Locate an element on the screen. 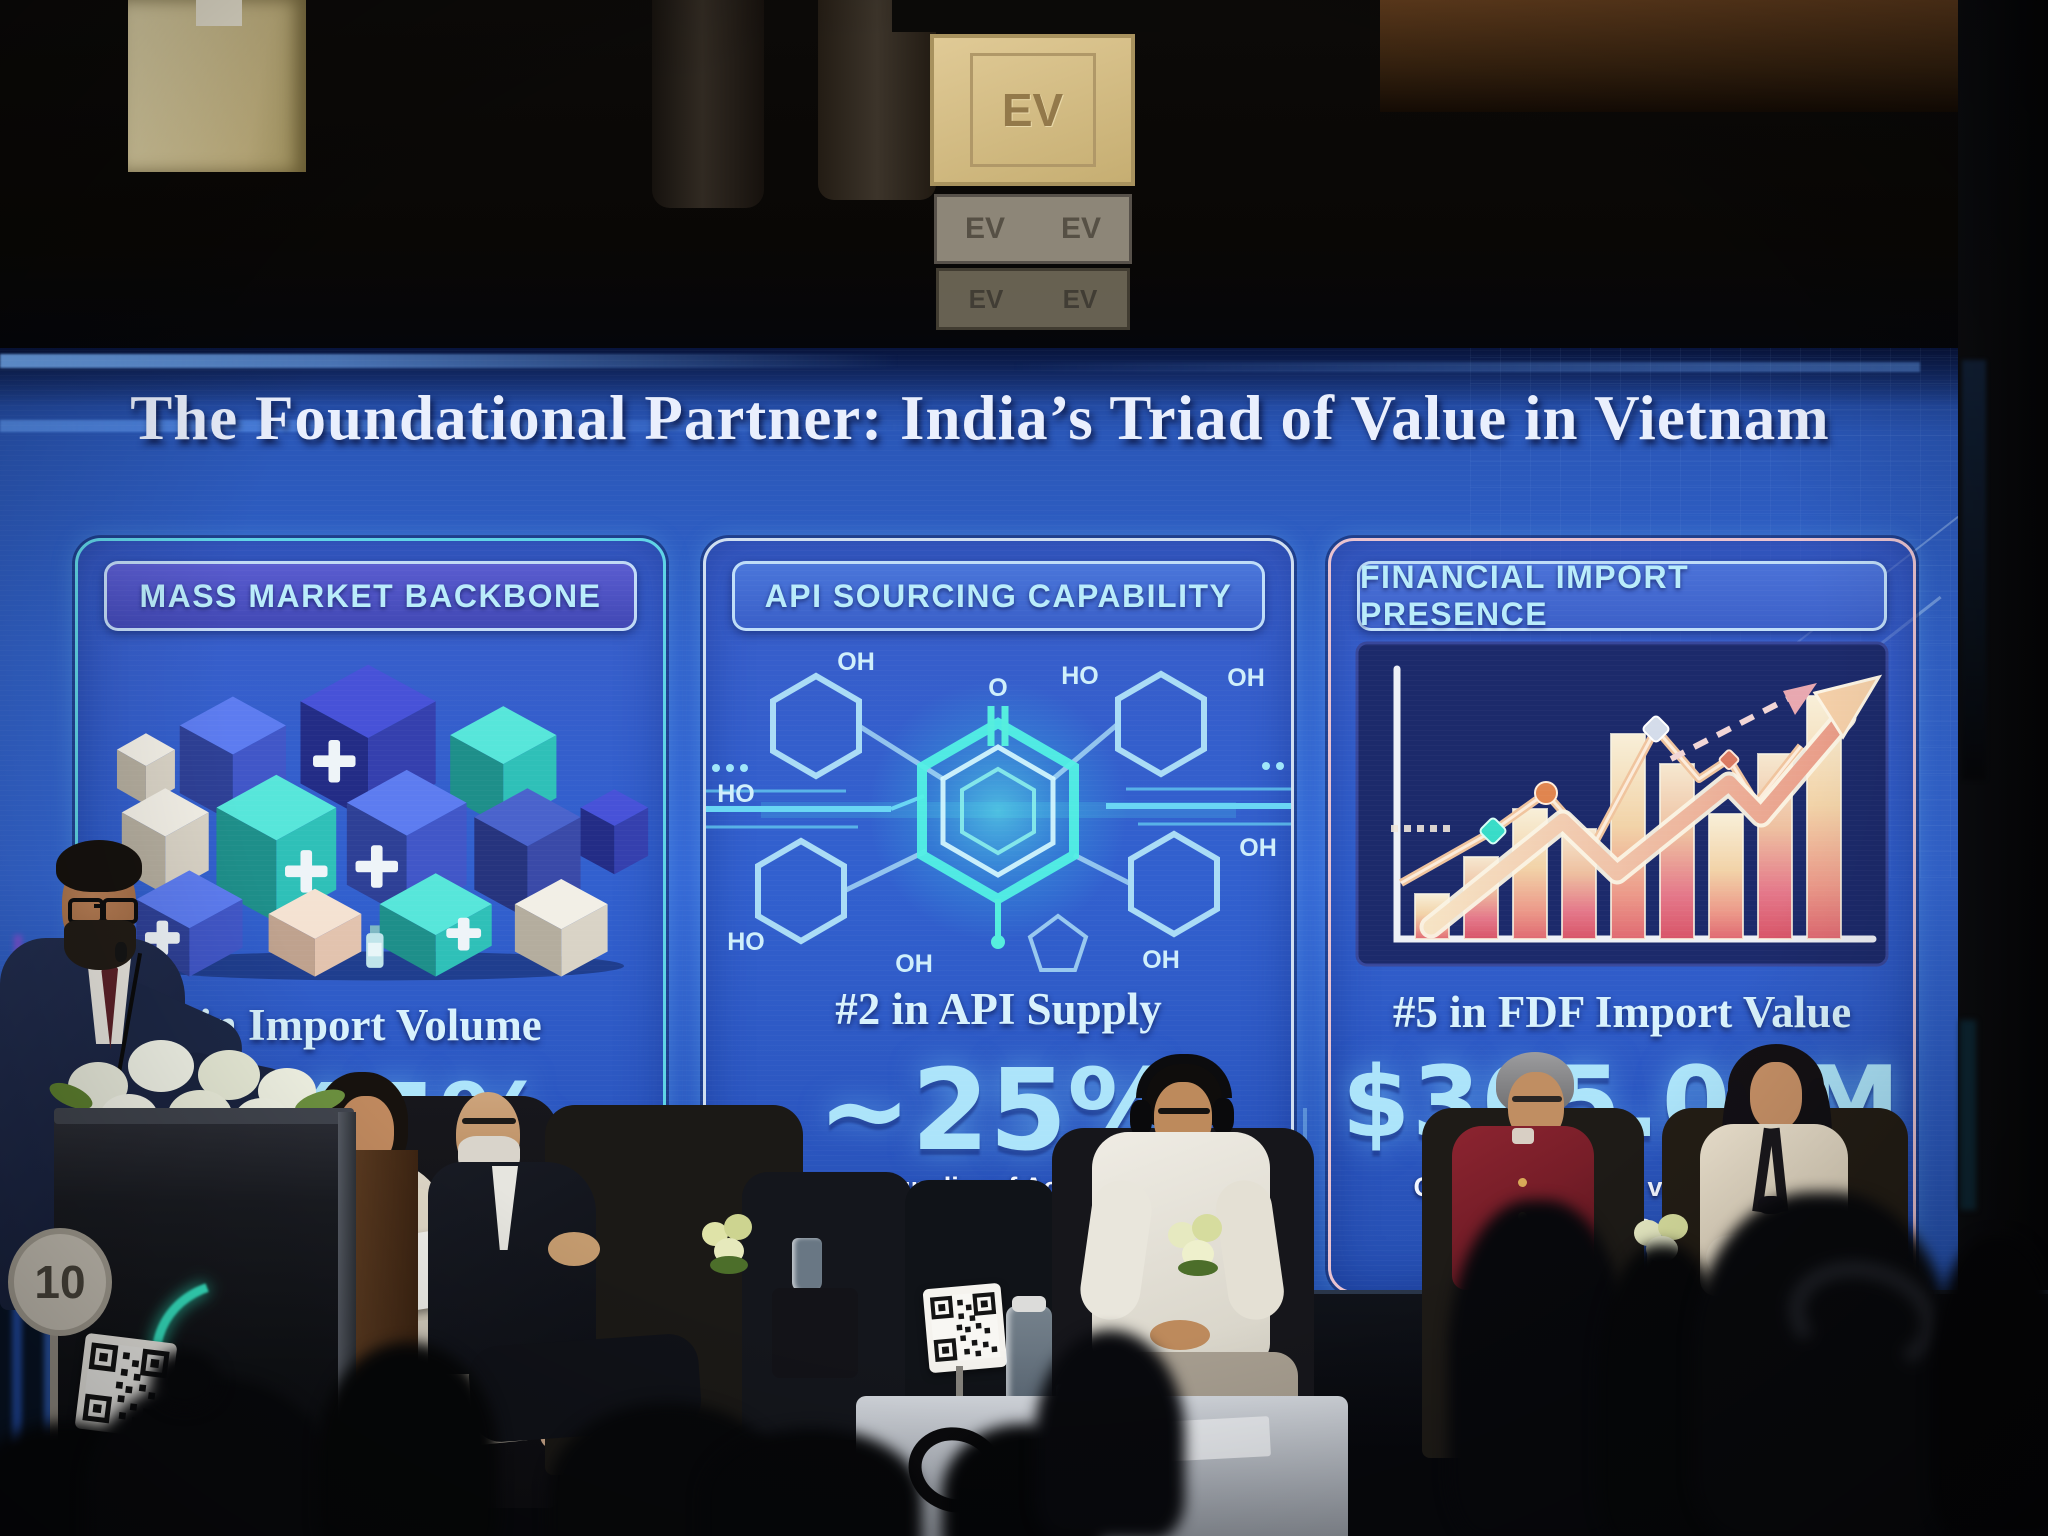  molecule-labels: OH HO HO OH O HO OH OH OH is located at coordinates (997, 813).